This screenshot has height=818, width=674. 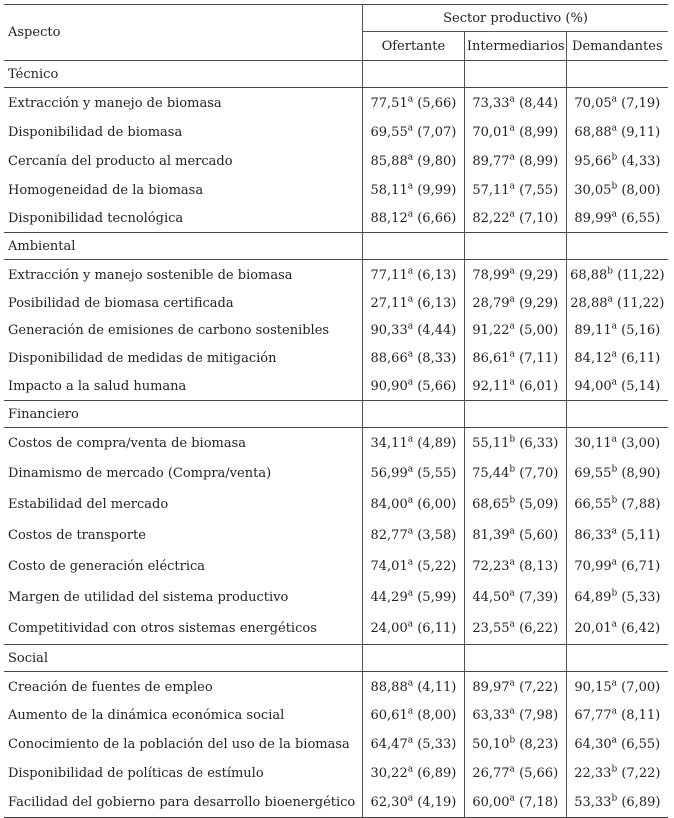 I want to click on percentage-value: 53,33, so click(x=593, y=802).